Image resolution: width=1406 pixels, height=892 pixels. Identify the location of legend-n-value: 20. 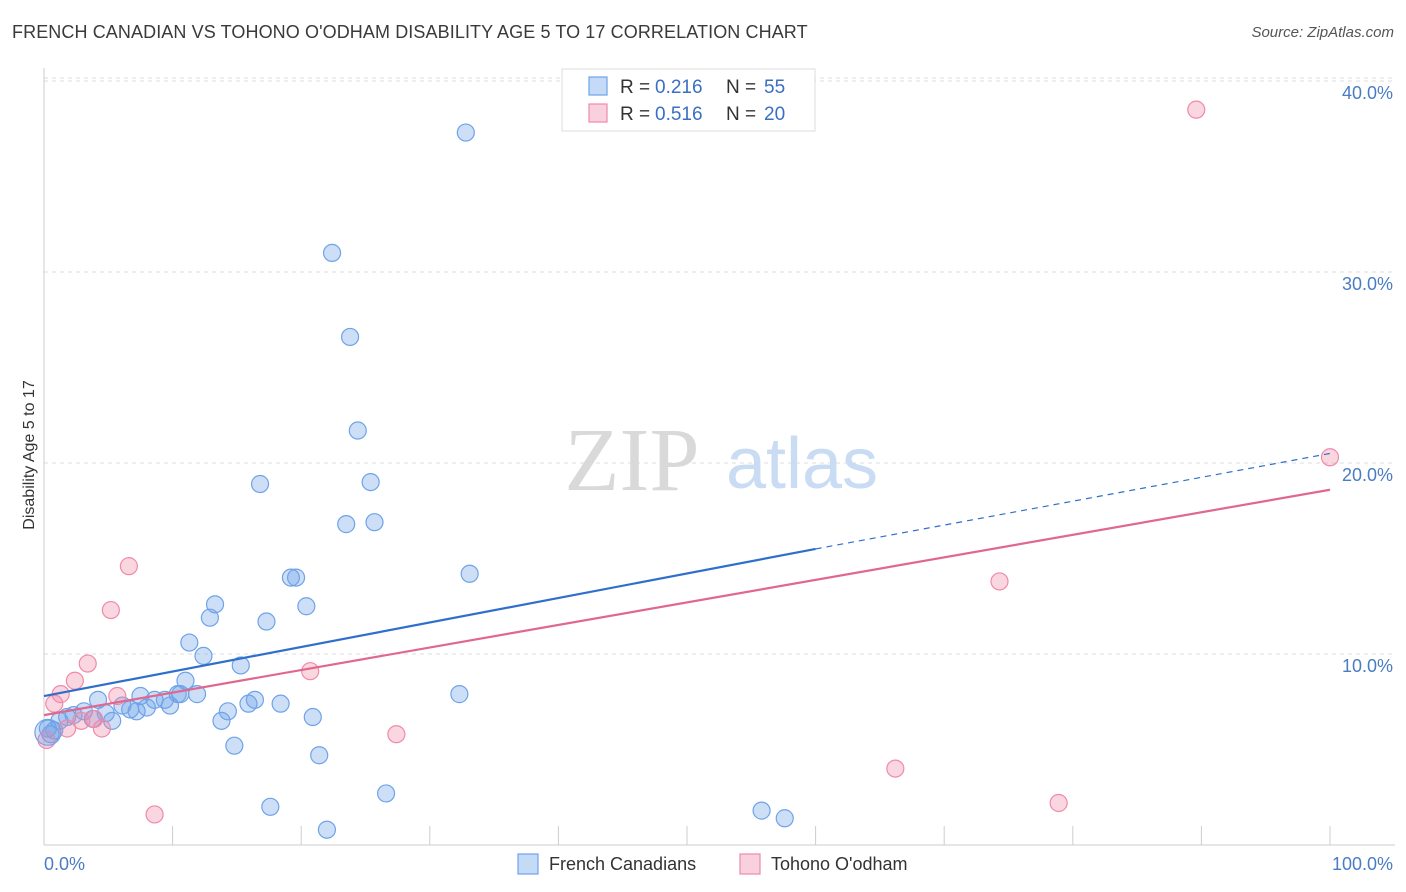
(774, 114).